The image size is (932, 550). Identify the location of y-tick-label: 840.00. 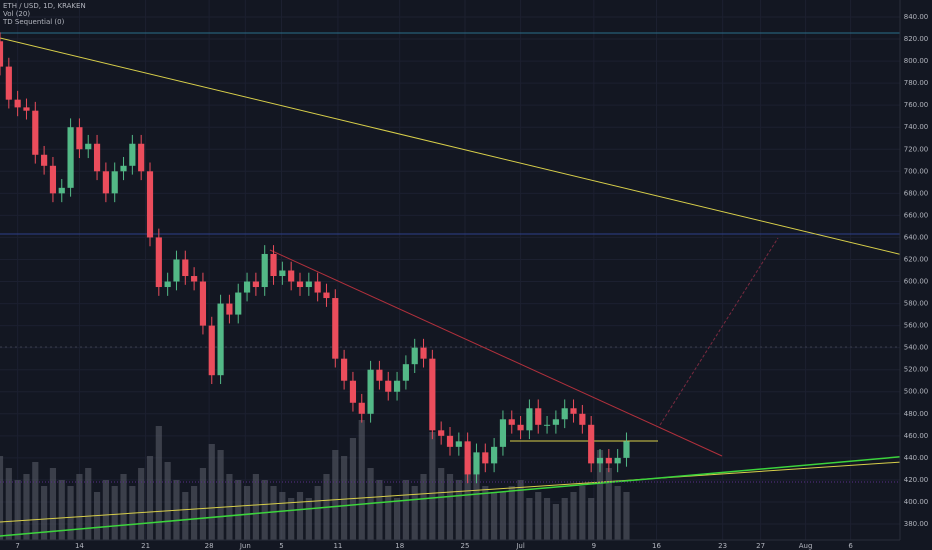
(916, 17).